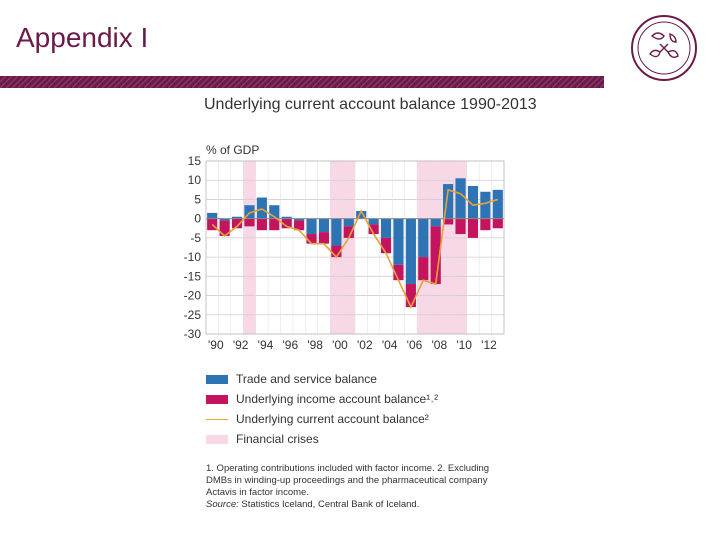  I want to click on legend-swatch-trade, so click(217, 379).